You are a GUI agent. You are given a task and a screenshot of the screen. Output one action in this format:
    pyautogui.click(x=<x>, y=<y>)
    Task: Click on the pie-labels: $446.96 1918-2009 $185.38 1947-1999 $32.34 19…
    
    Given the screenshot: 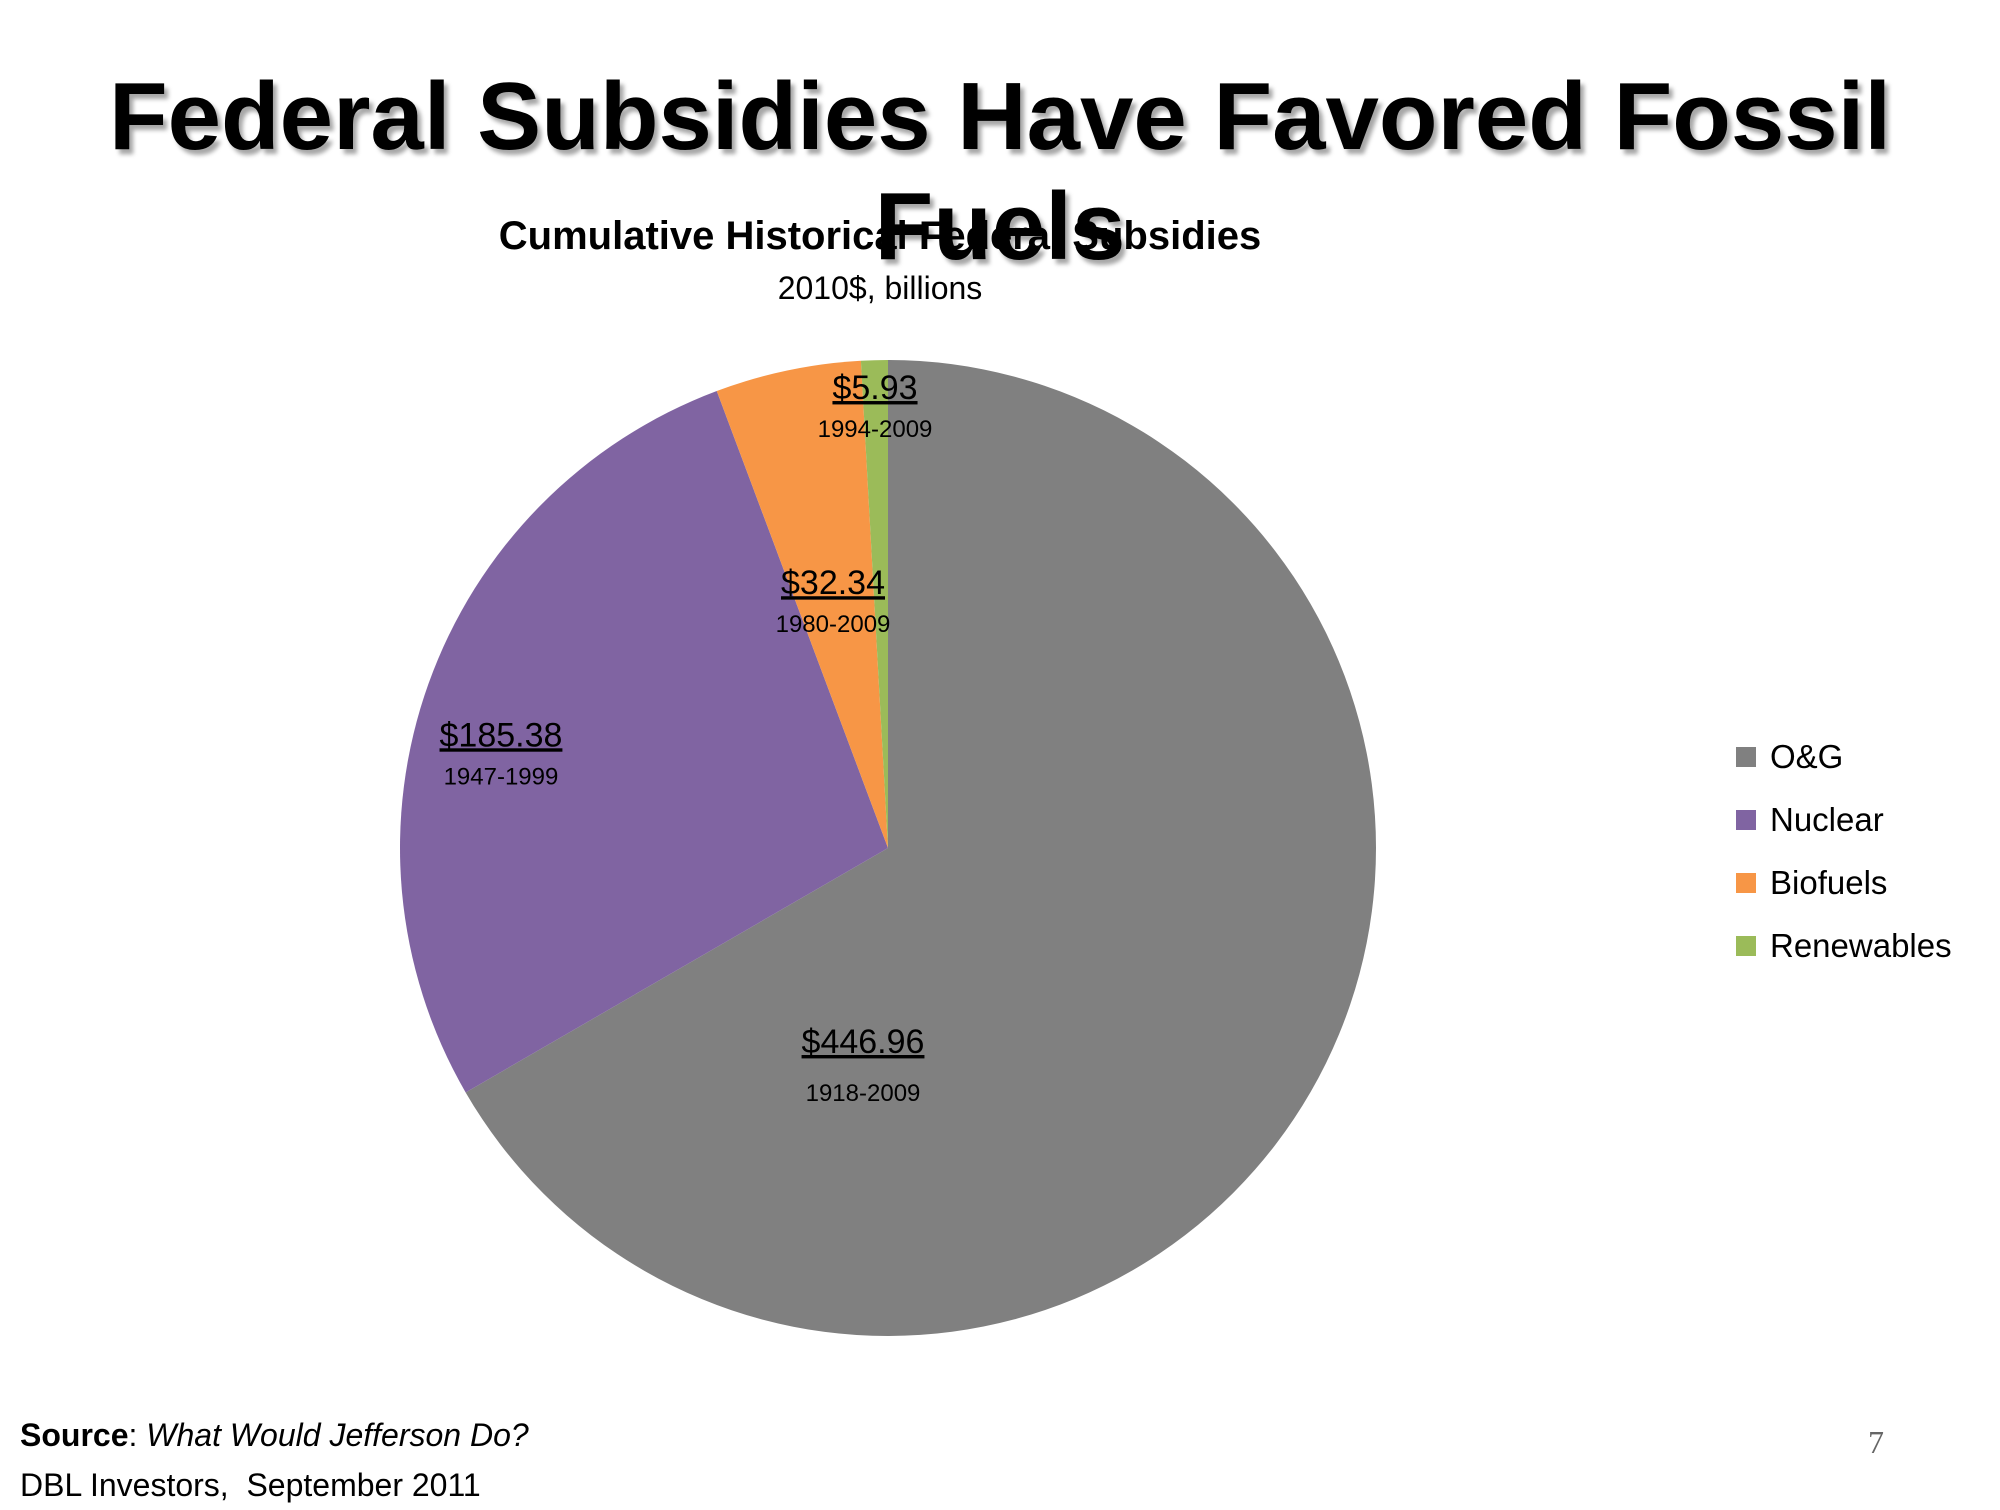 What is the action you would take?
    pyautogui.click(x=686, y=738)
    